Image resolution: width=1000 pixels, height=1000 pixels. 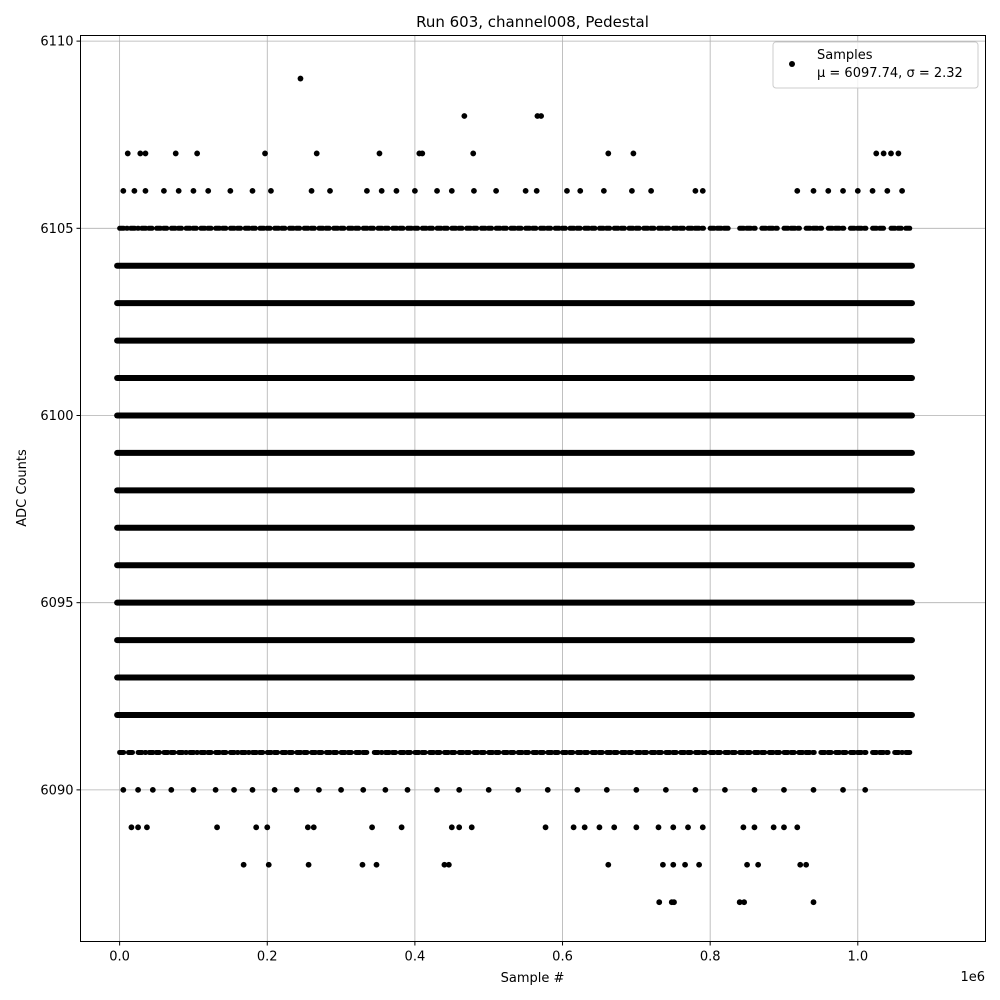 I want to click on x-axis-label: Sample #, so click(x=533, y=978).